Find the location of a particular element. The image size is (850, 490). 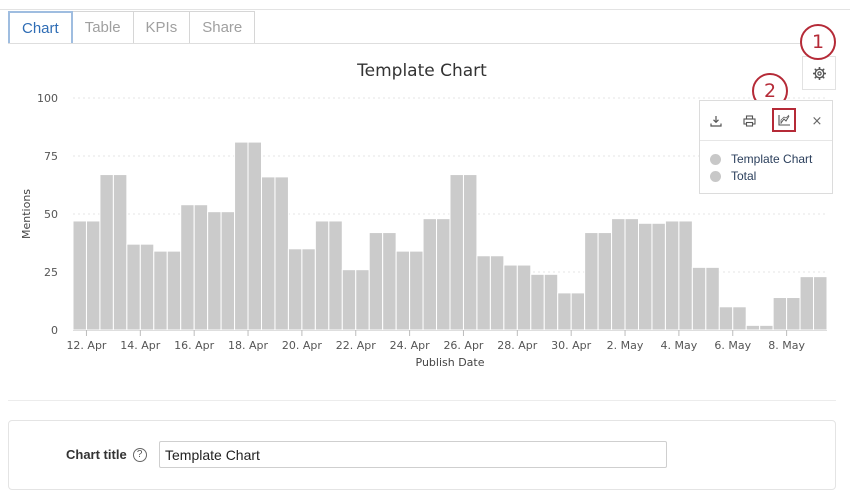

x-tick-label: 26. Apr is located at coordinates (463, 345).